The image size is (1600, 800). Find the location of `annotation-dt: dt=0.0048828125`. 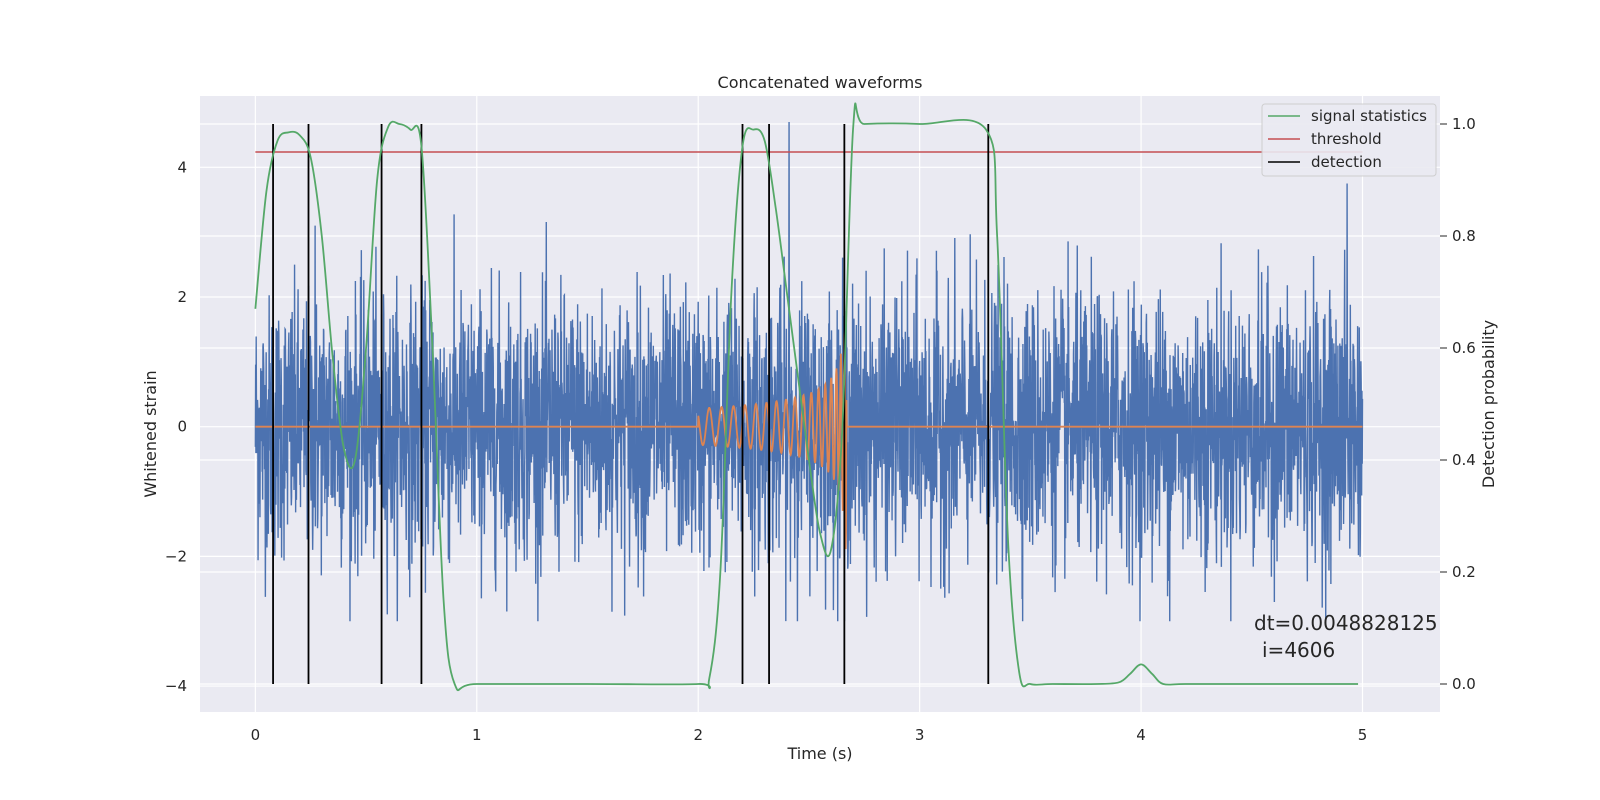

annotation-dt: dt=0.0048828125 is located at coordinates (1346, 623).